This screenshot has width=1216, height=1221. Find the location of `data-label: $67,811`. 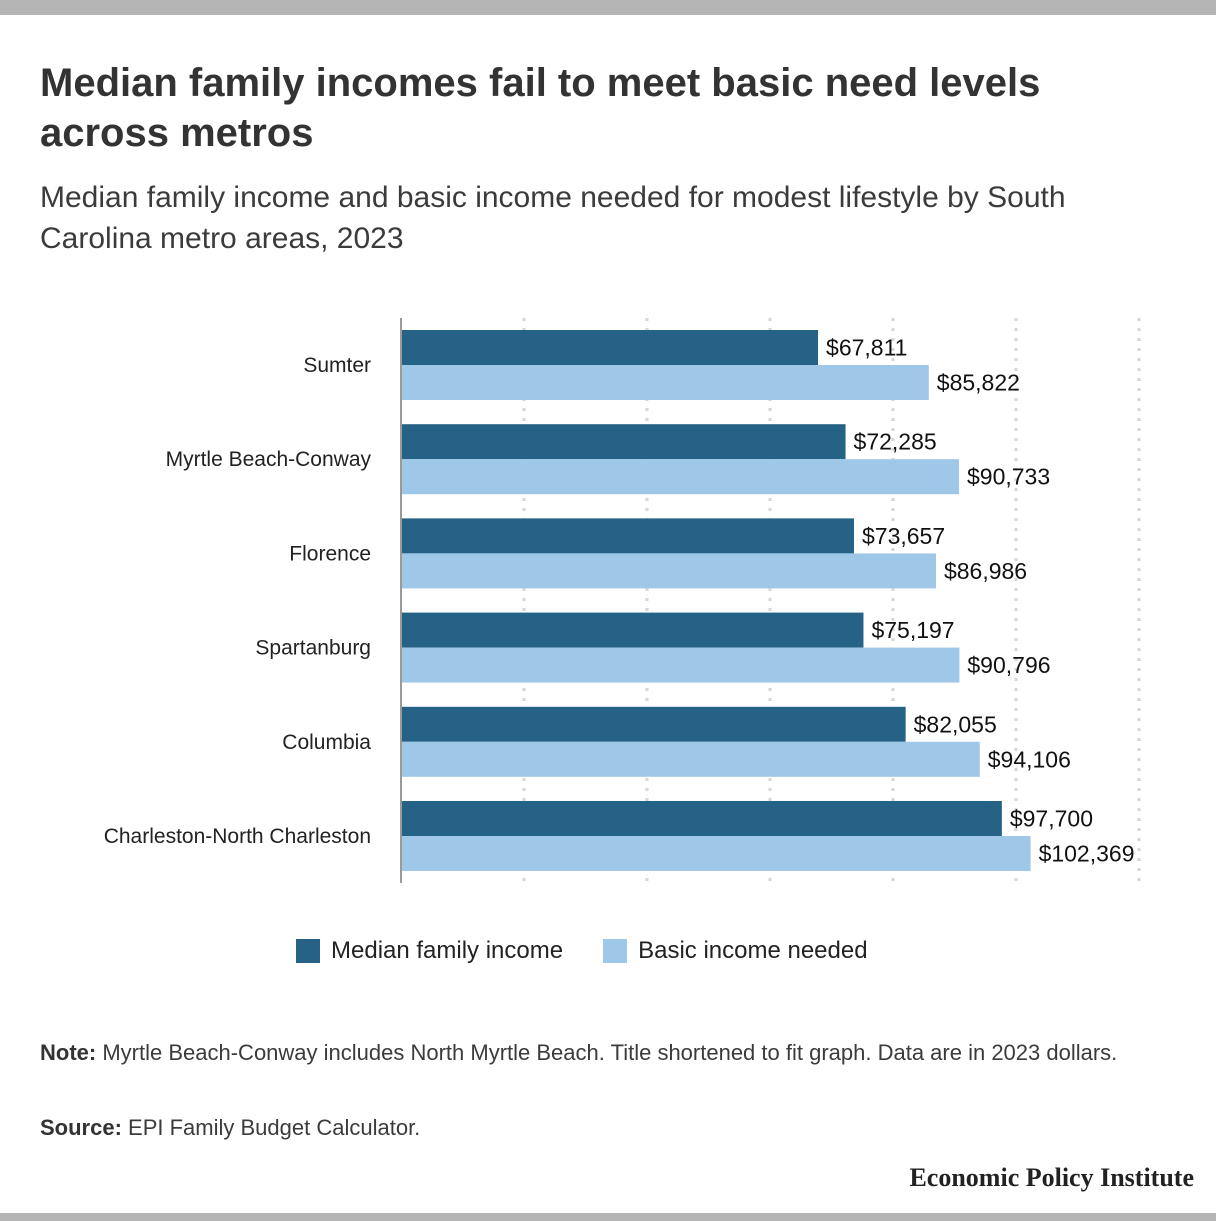

data-label: $67,811 is located at coordinates (866, 348).